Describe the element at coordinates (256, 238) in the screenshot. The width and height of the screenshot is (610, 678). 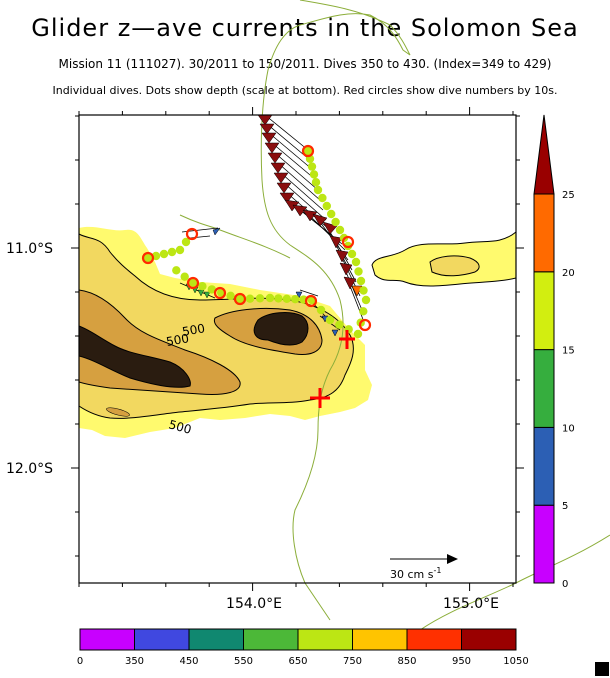
I see `dive-markers` at that location.